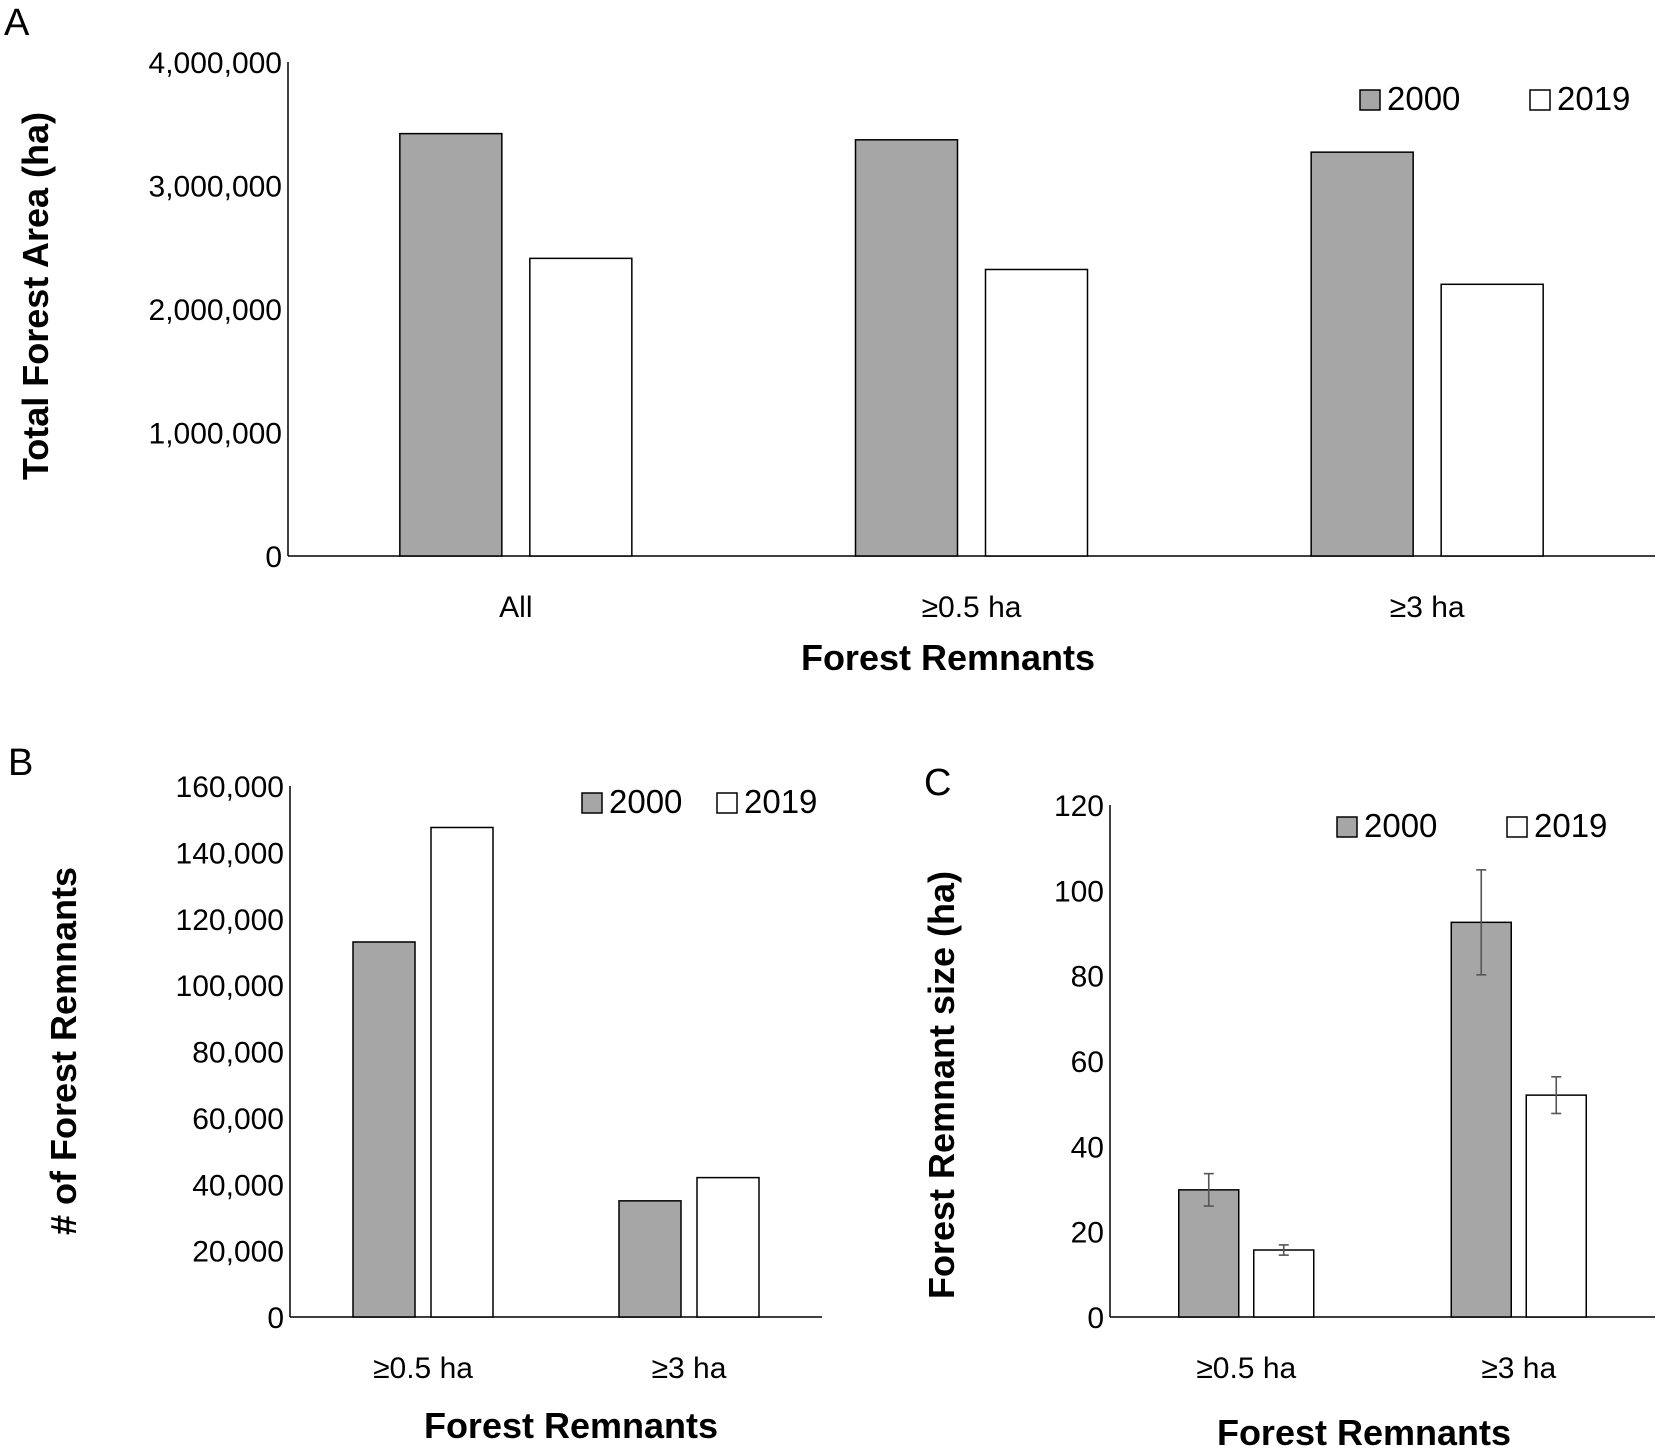 This screenshot has height=1450, width=1658. What do you see at coordinates (515, 607) in the screenshot?
I see `panel-a-x-tick-label: All` at bounding box center [515, 607].